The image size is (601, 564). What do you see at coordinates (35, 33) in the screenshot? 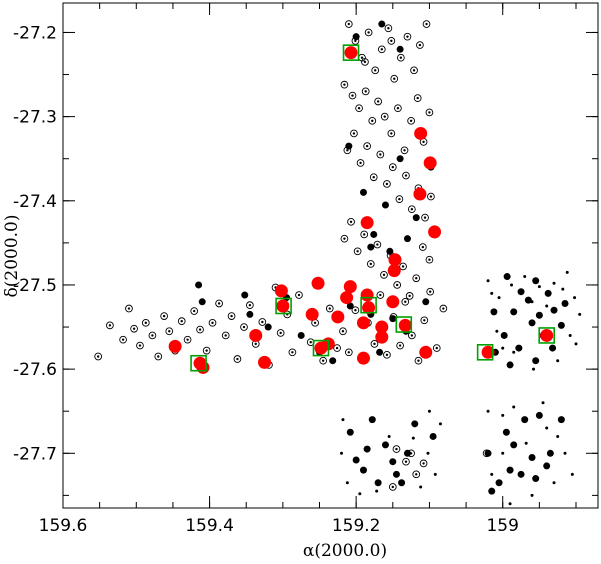
I see `y-tick-label: -27.2` at bounding box center [35, 33].